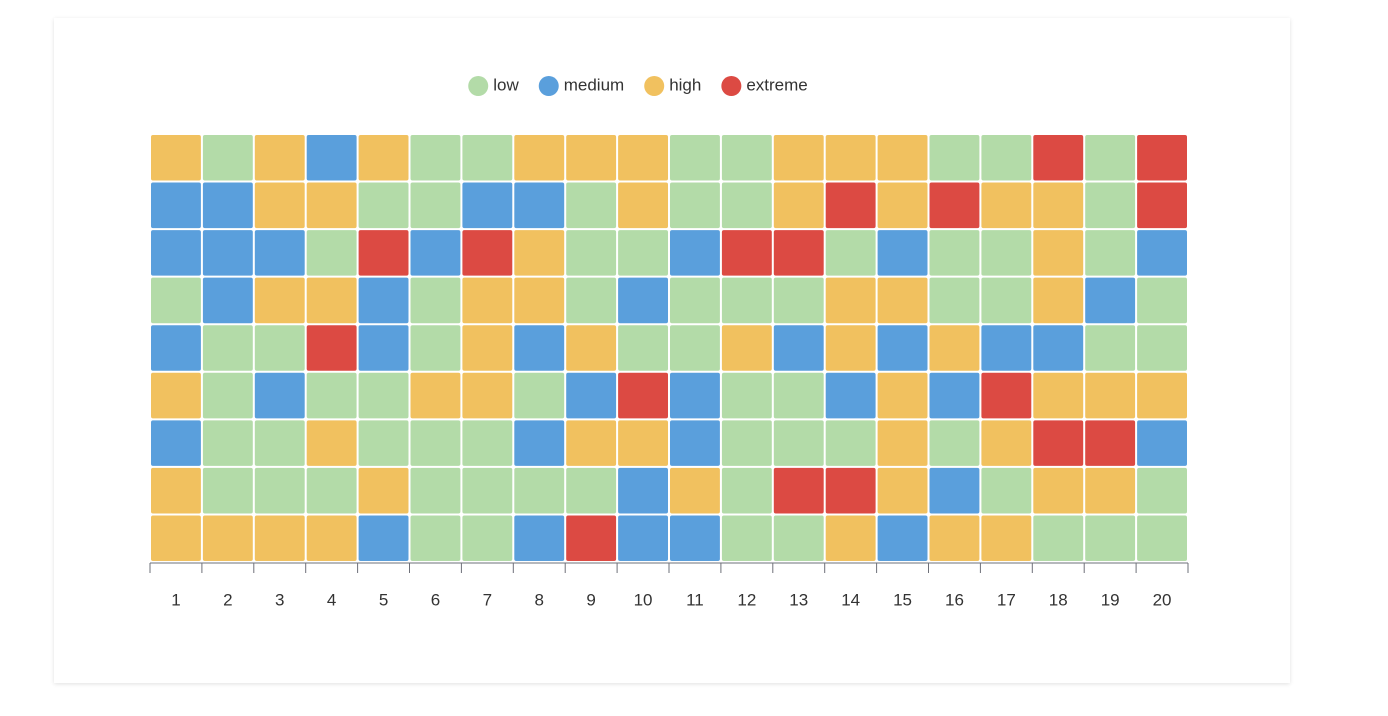 The height and width of the screenshot is (716, 1388). I want to click on legend-label: low, so click(506, 84).